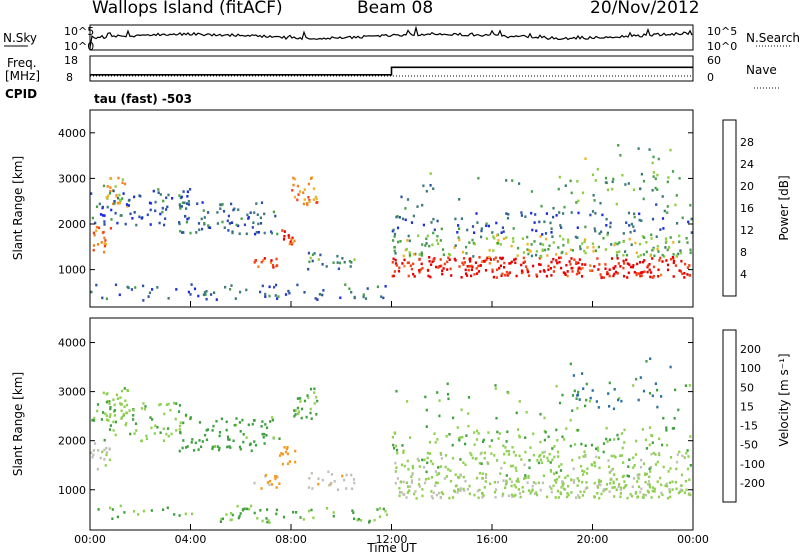  I want to click on noise-trace-line, so click(391, 37).